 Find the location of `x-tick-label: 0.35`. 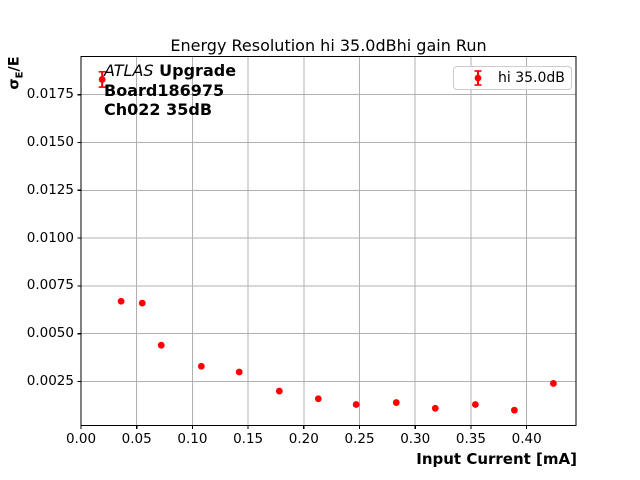

x-tick-label: 0.35 is located at coordinates (470, 439).